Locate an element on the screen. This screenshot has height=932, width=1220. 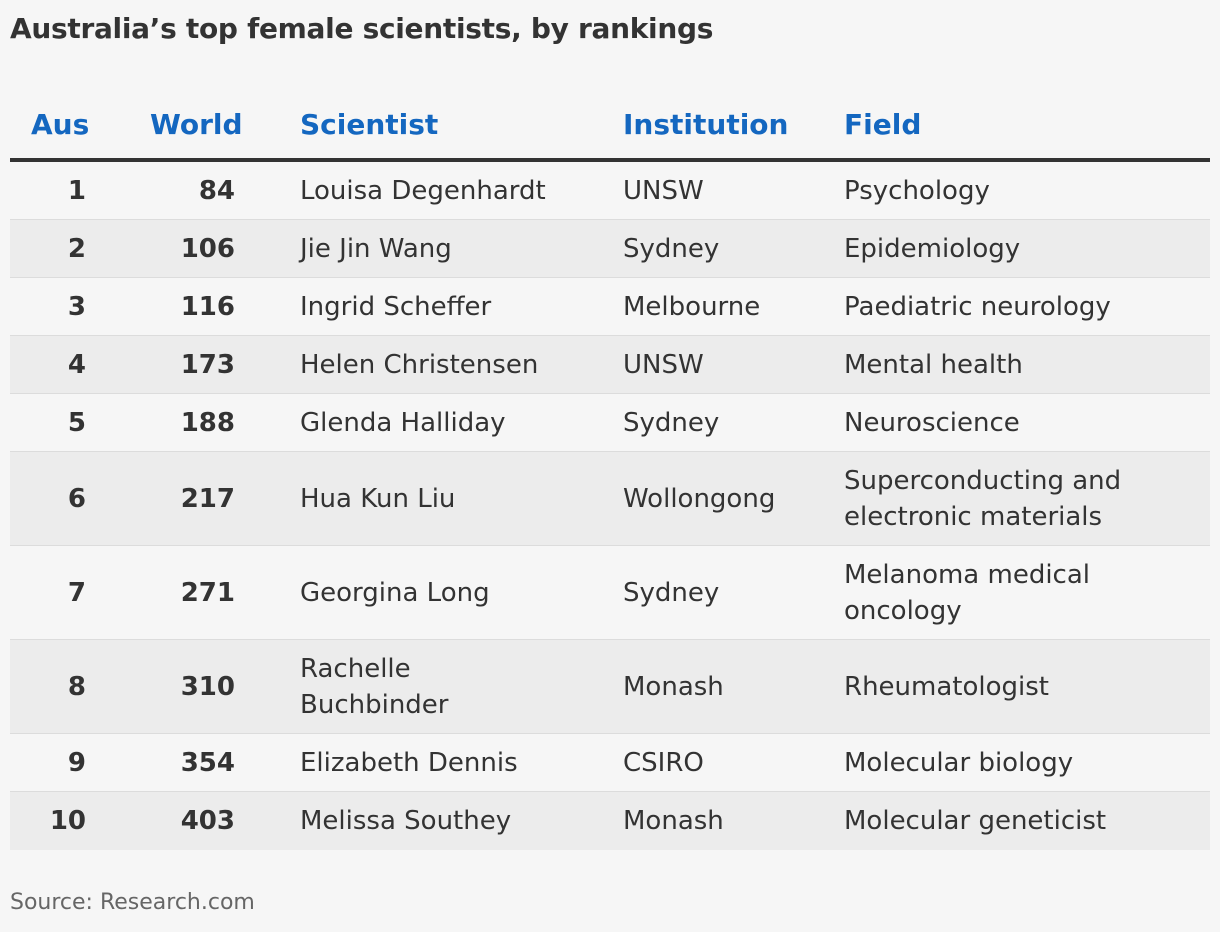
source-note: Source: Research.com is located at coordinates (132, 902).